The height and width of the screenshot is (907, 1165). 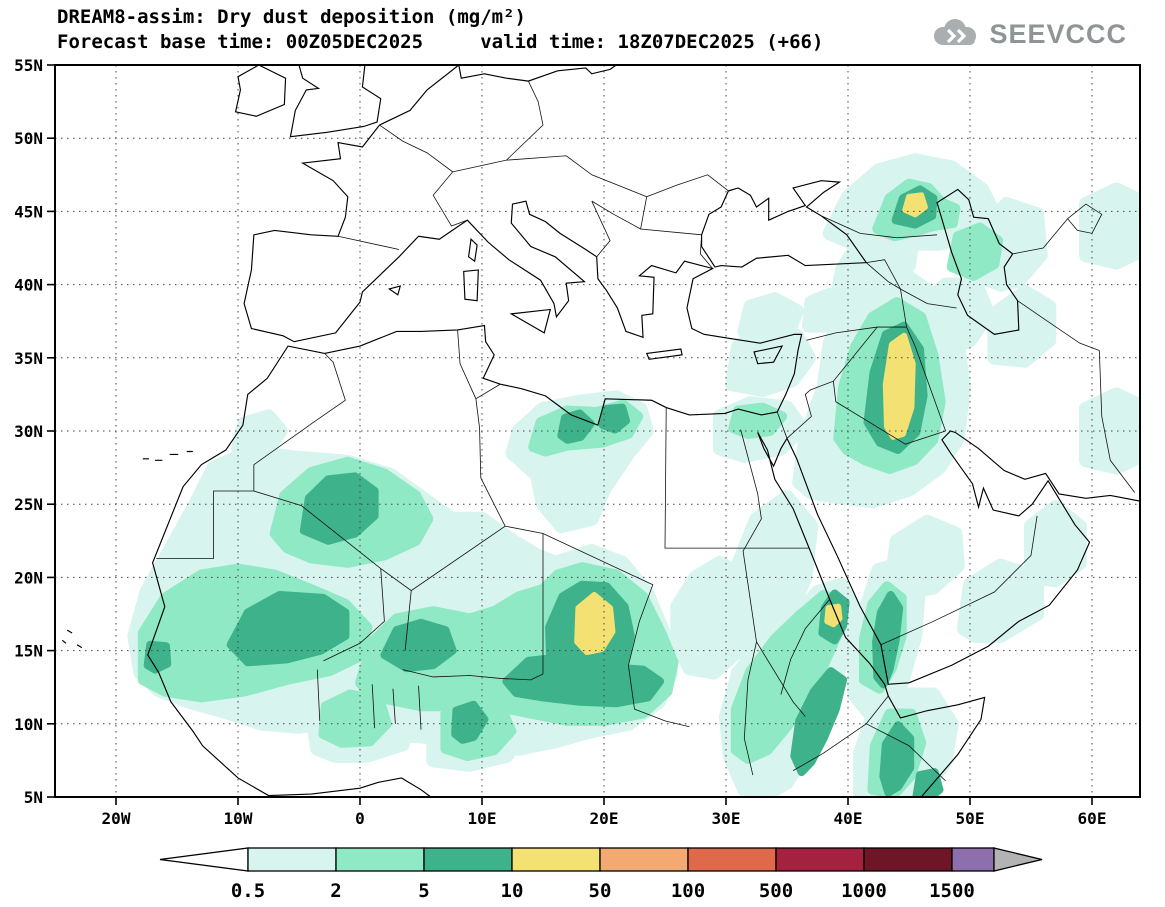 I want to click on legend-arrow-left, so click(x=204, y=859).